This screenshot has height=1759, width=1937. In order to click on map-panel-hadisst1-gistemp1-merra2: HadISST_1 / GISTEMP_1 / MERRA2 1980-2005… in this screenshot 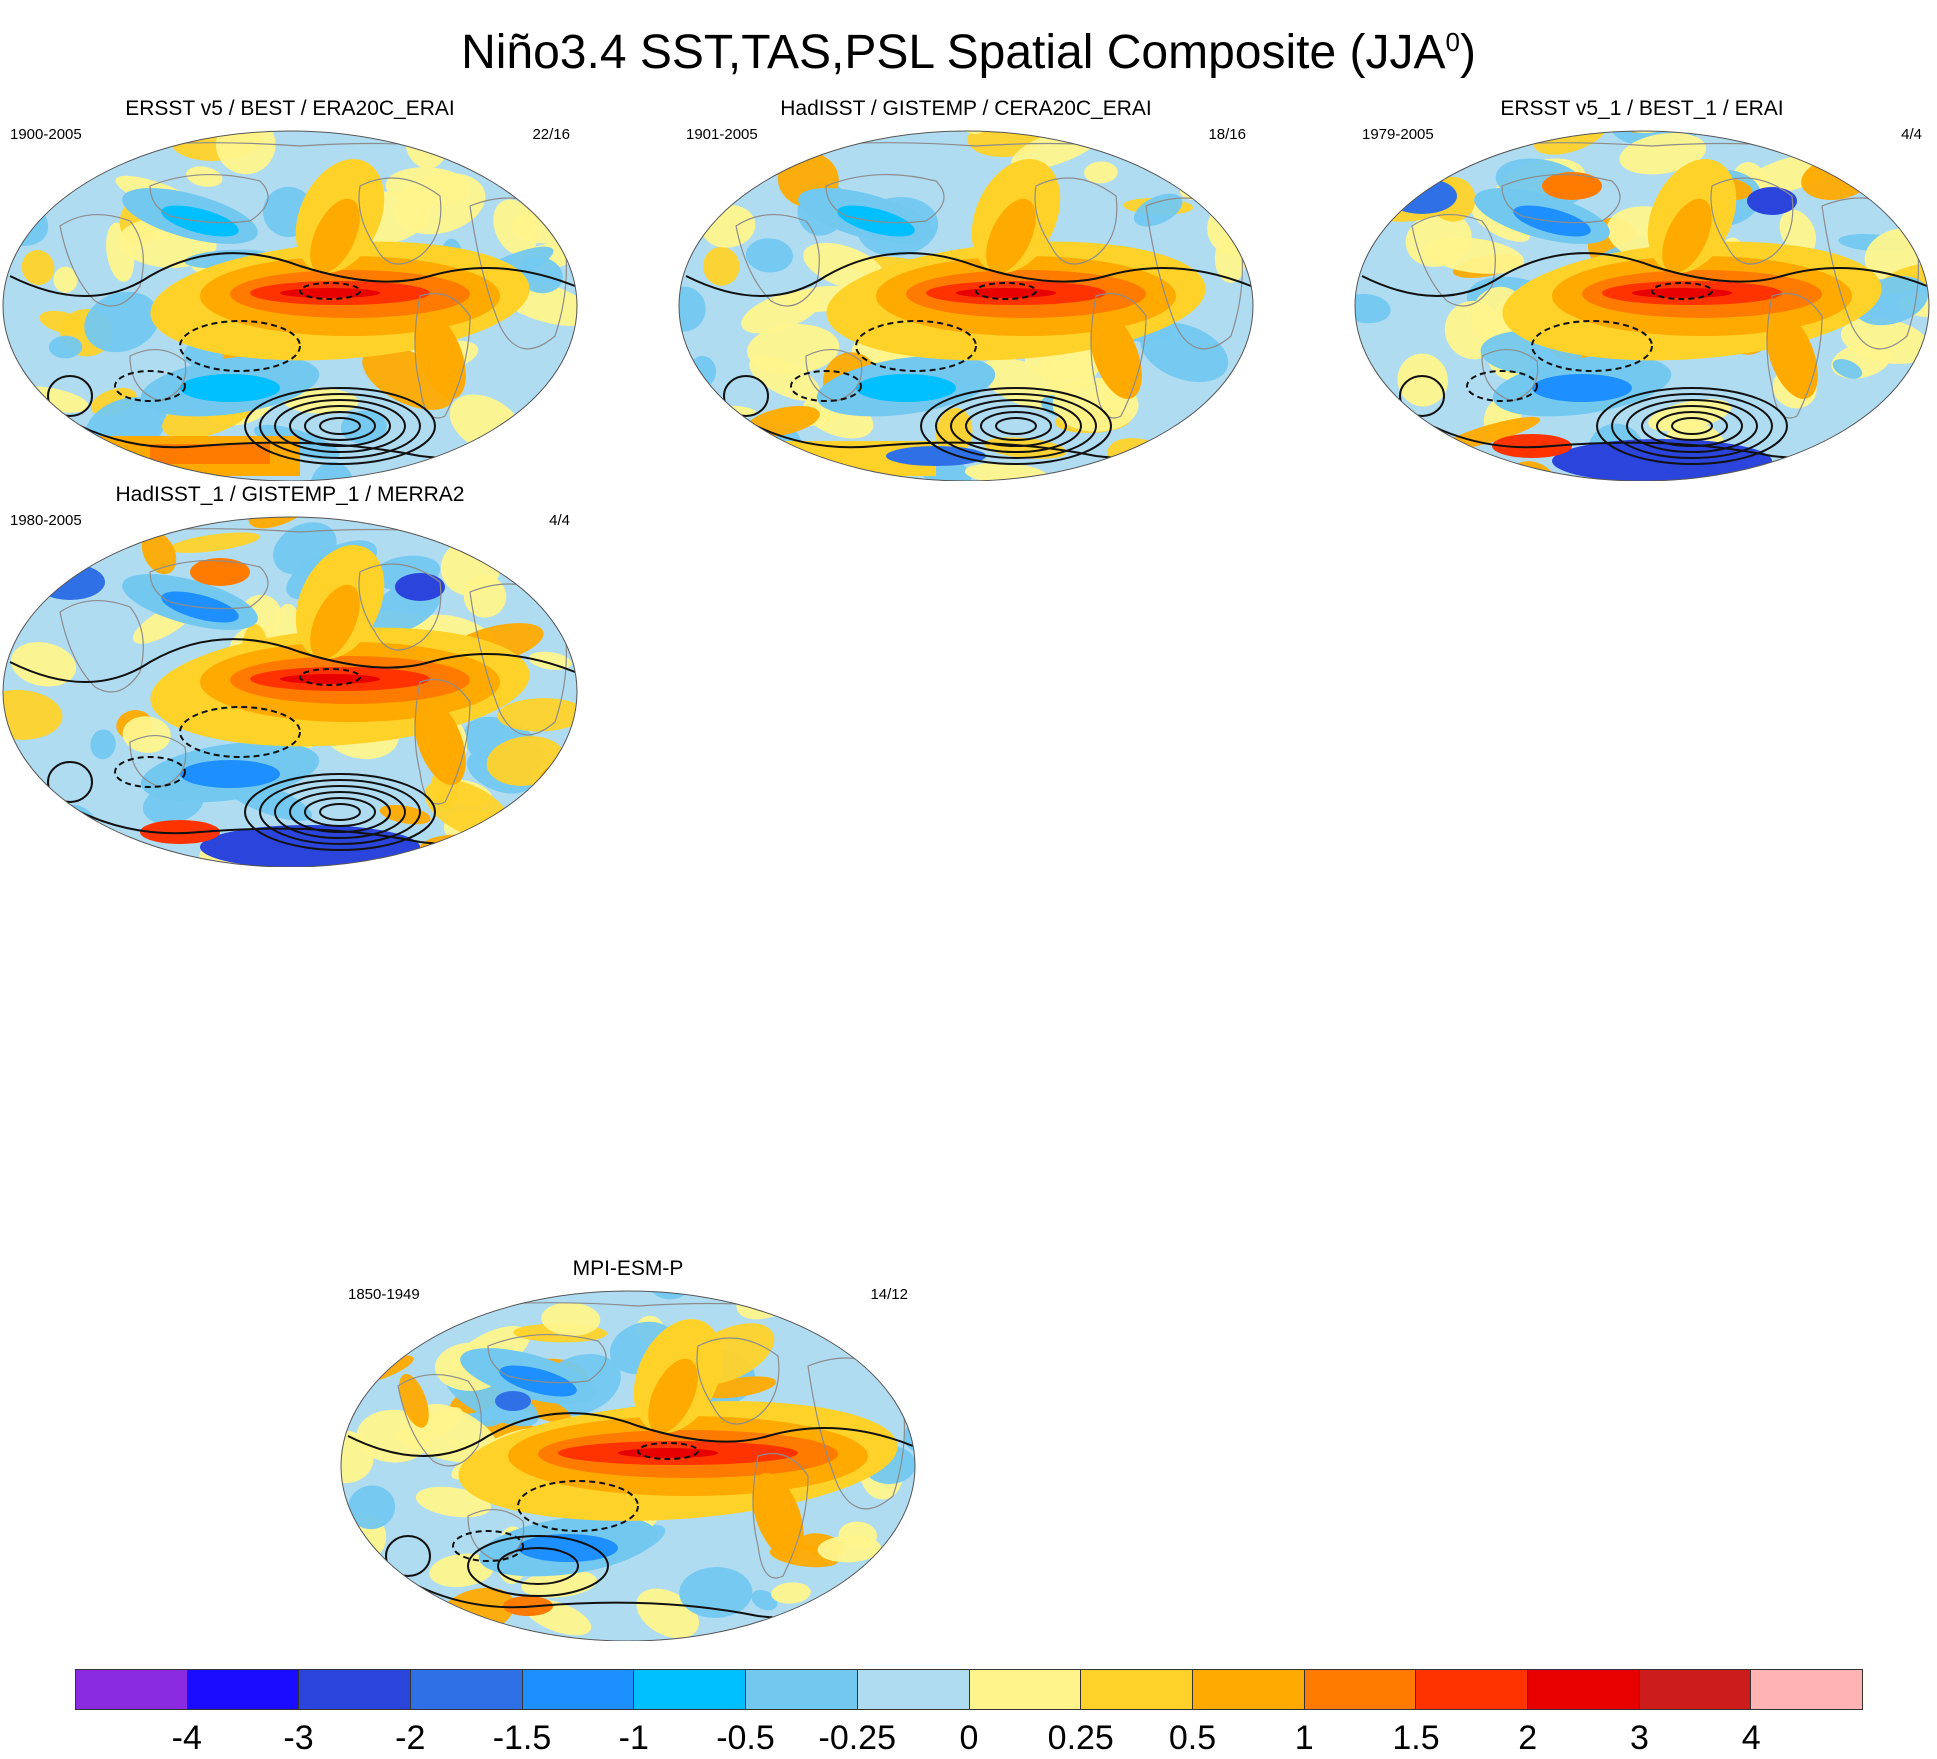, I will do `click(290, 674)`.